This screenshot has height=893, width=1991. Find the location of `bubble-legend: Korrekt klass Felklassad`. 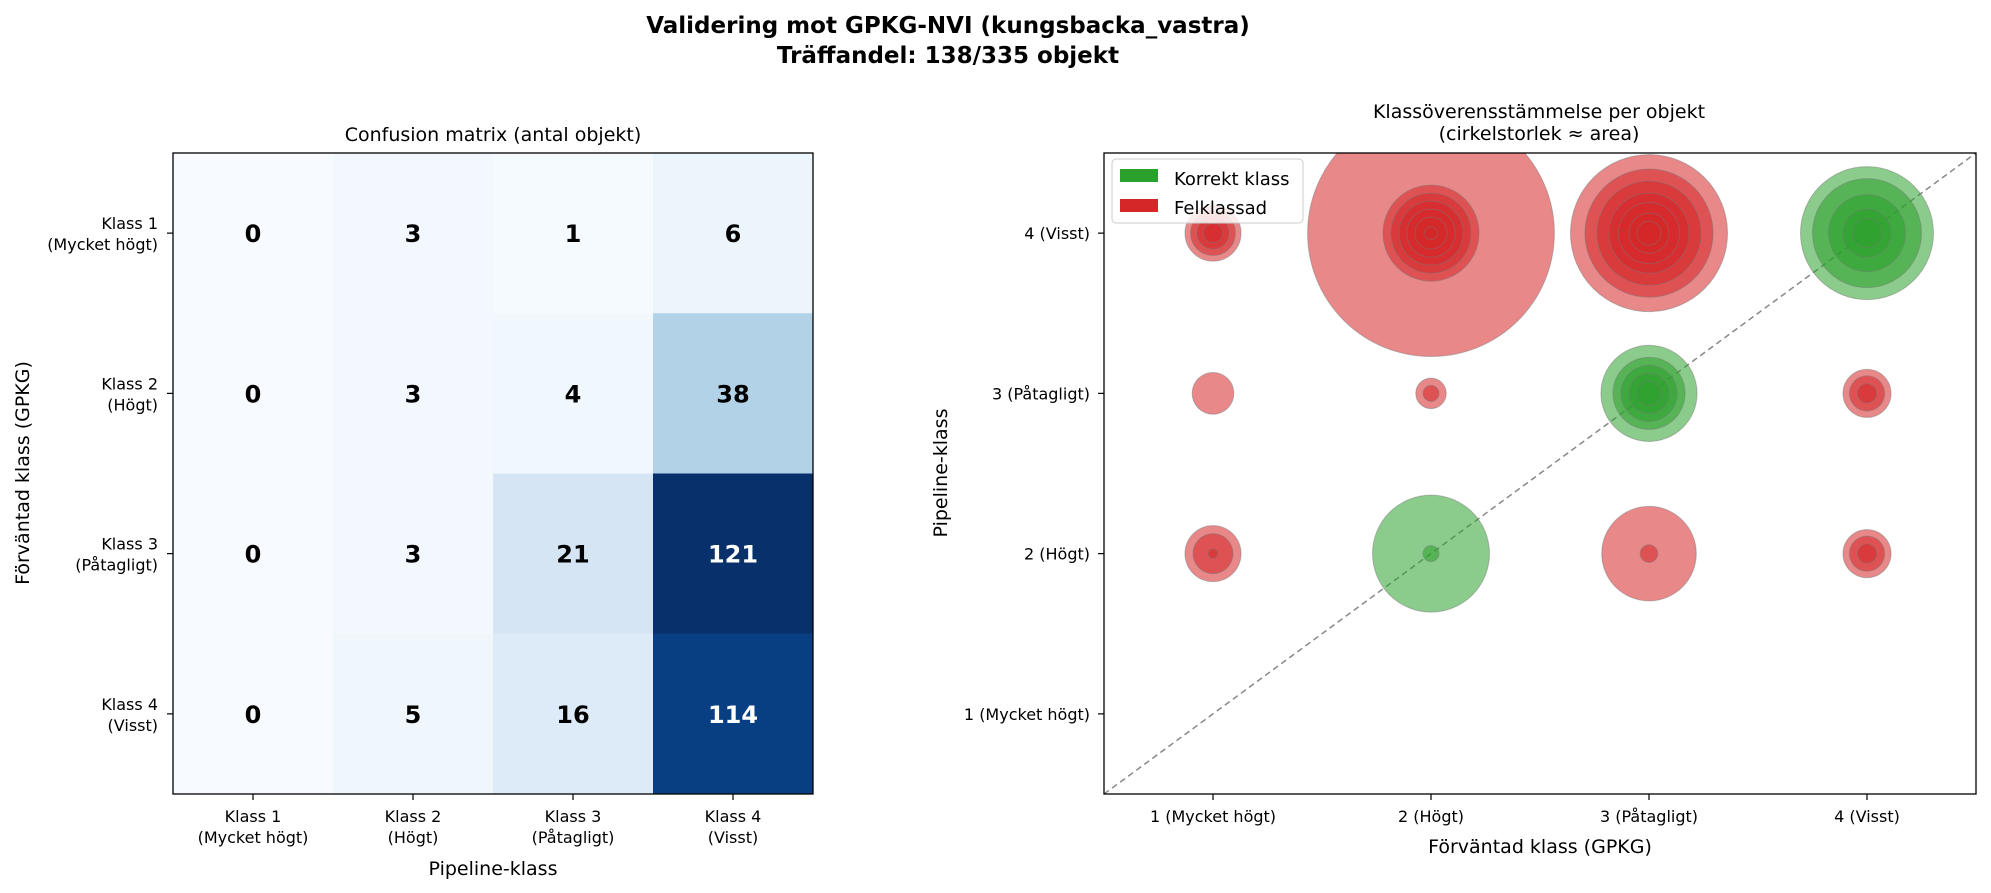

bubble-legend: Korrekt klass Felklassad is located at coordinates (1207, 191).